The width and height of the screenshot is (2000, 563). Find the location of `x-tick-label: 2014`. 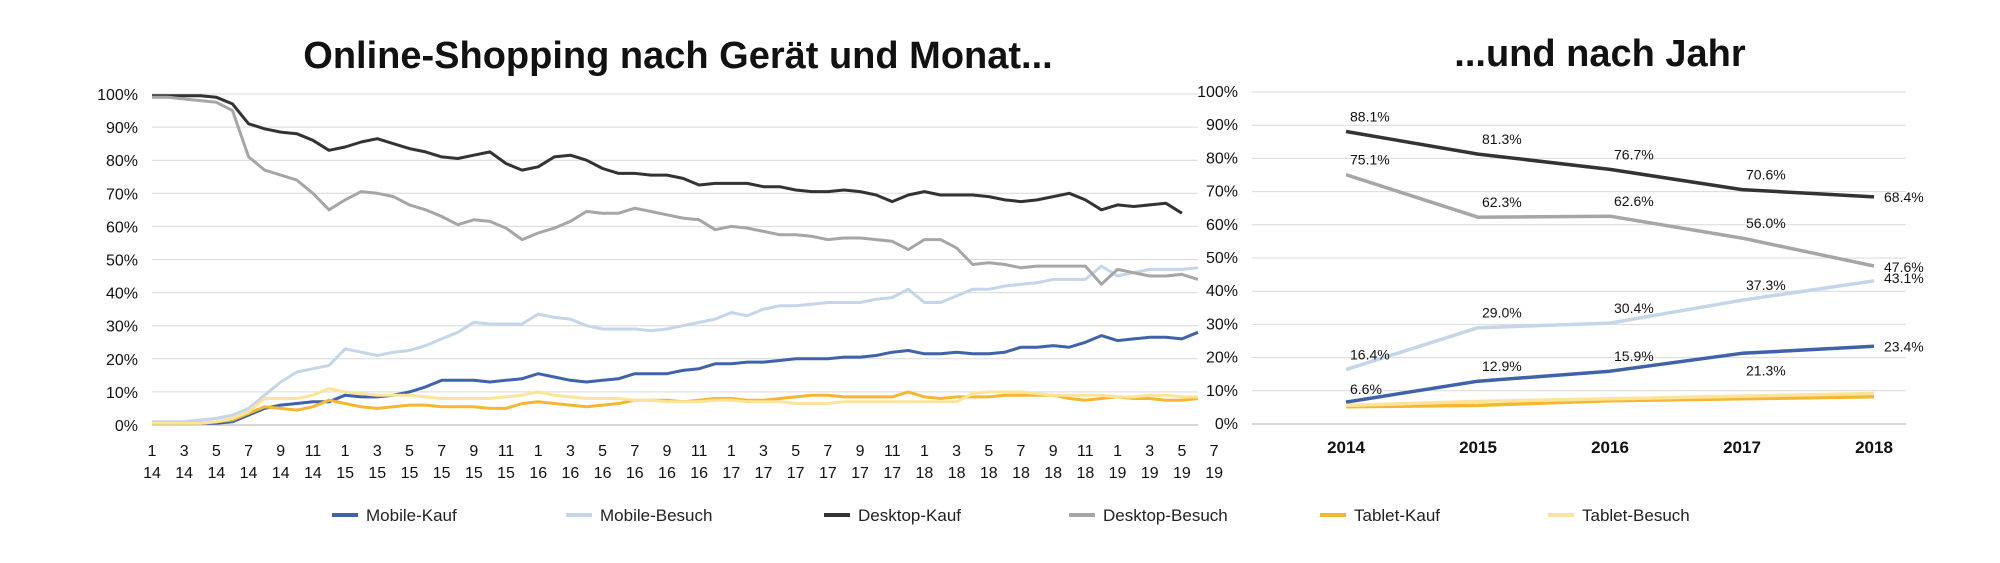

x-tick-label: 2014 is located at coordinates (1346, 447).